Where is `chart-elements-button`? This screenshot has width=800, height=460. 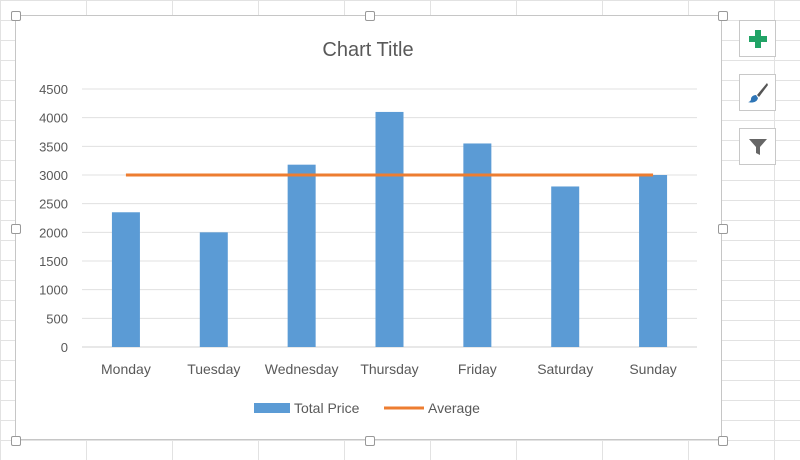 chart-elements-button is located at coordinates (757, 38).